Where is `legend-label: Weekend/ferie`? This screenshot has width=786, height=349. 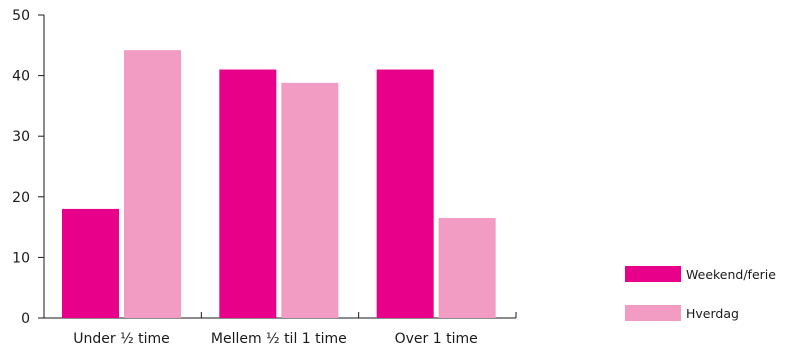
legend-label: Weekend/ferie is located at coordinates (731, 274).